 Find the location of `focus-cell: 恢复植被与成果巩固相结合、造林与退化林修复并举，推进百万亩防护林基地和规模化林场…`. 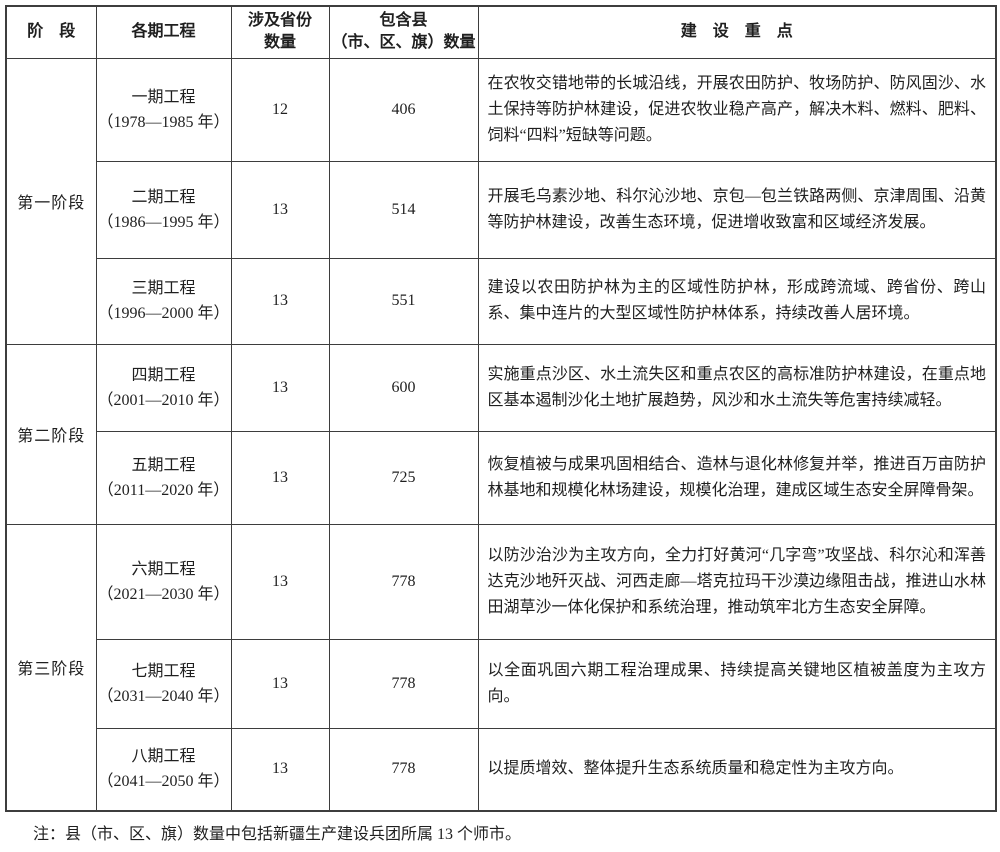

focus-cell: 恢复植被与成果巩固相结合、造林与退化林修复并举，推进百万亩防护林基地和规模化林场… is located at coordinates (737, 477).